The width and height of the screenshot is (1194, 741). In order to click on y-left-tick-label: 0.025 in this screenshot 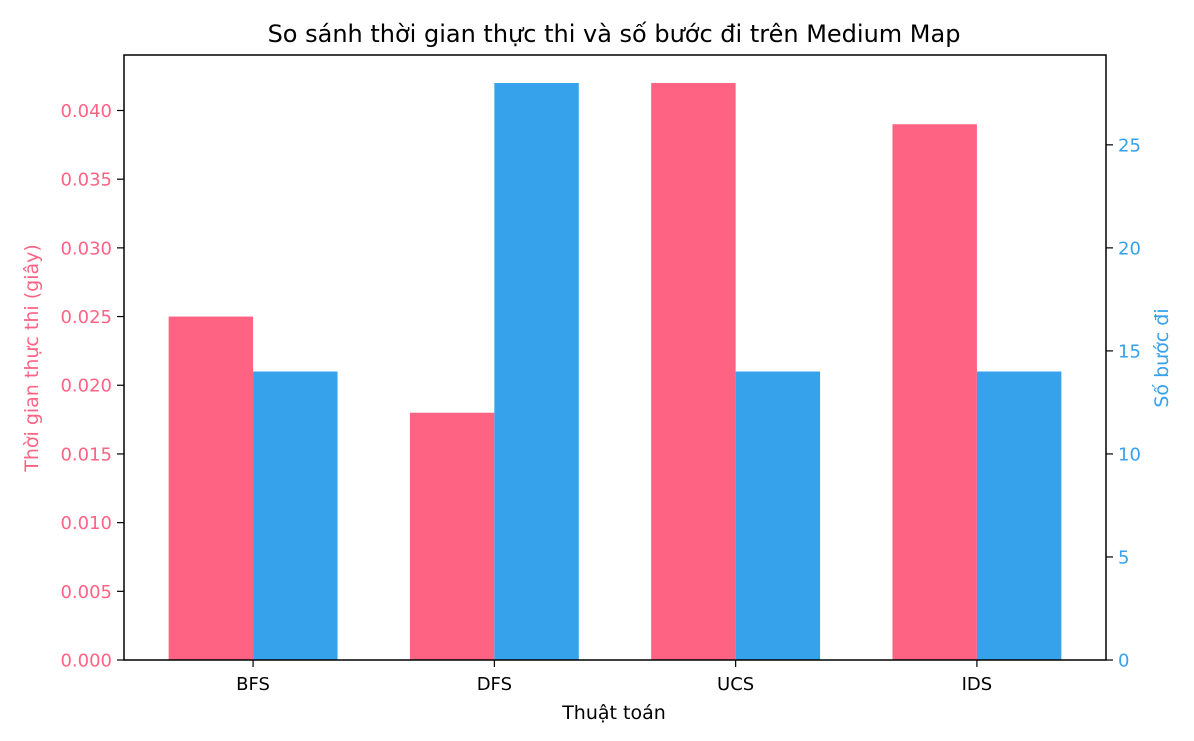, I will do `click(86, 317)`.